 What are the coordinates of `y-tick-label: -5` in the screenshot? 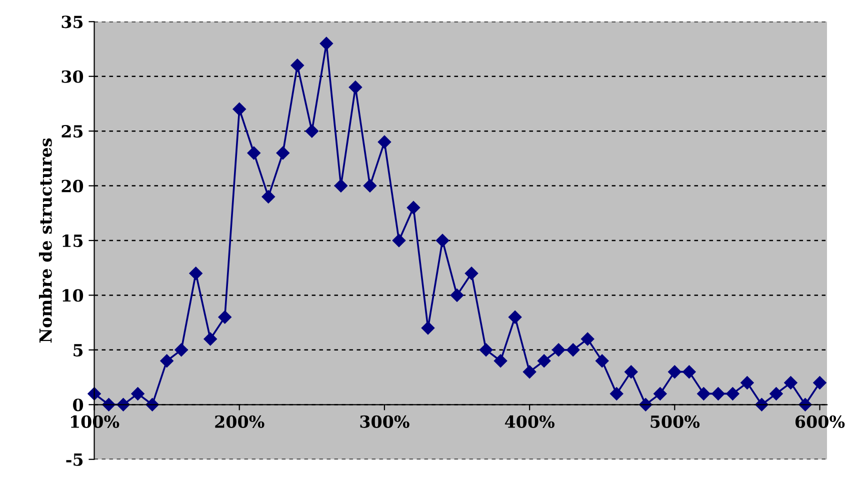 It's located at (74, 460).